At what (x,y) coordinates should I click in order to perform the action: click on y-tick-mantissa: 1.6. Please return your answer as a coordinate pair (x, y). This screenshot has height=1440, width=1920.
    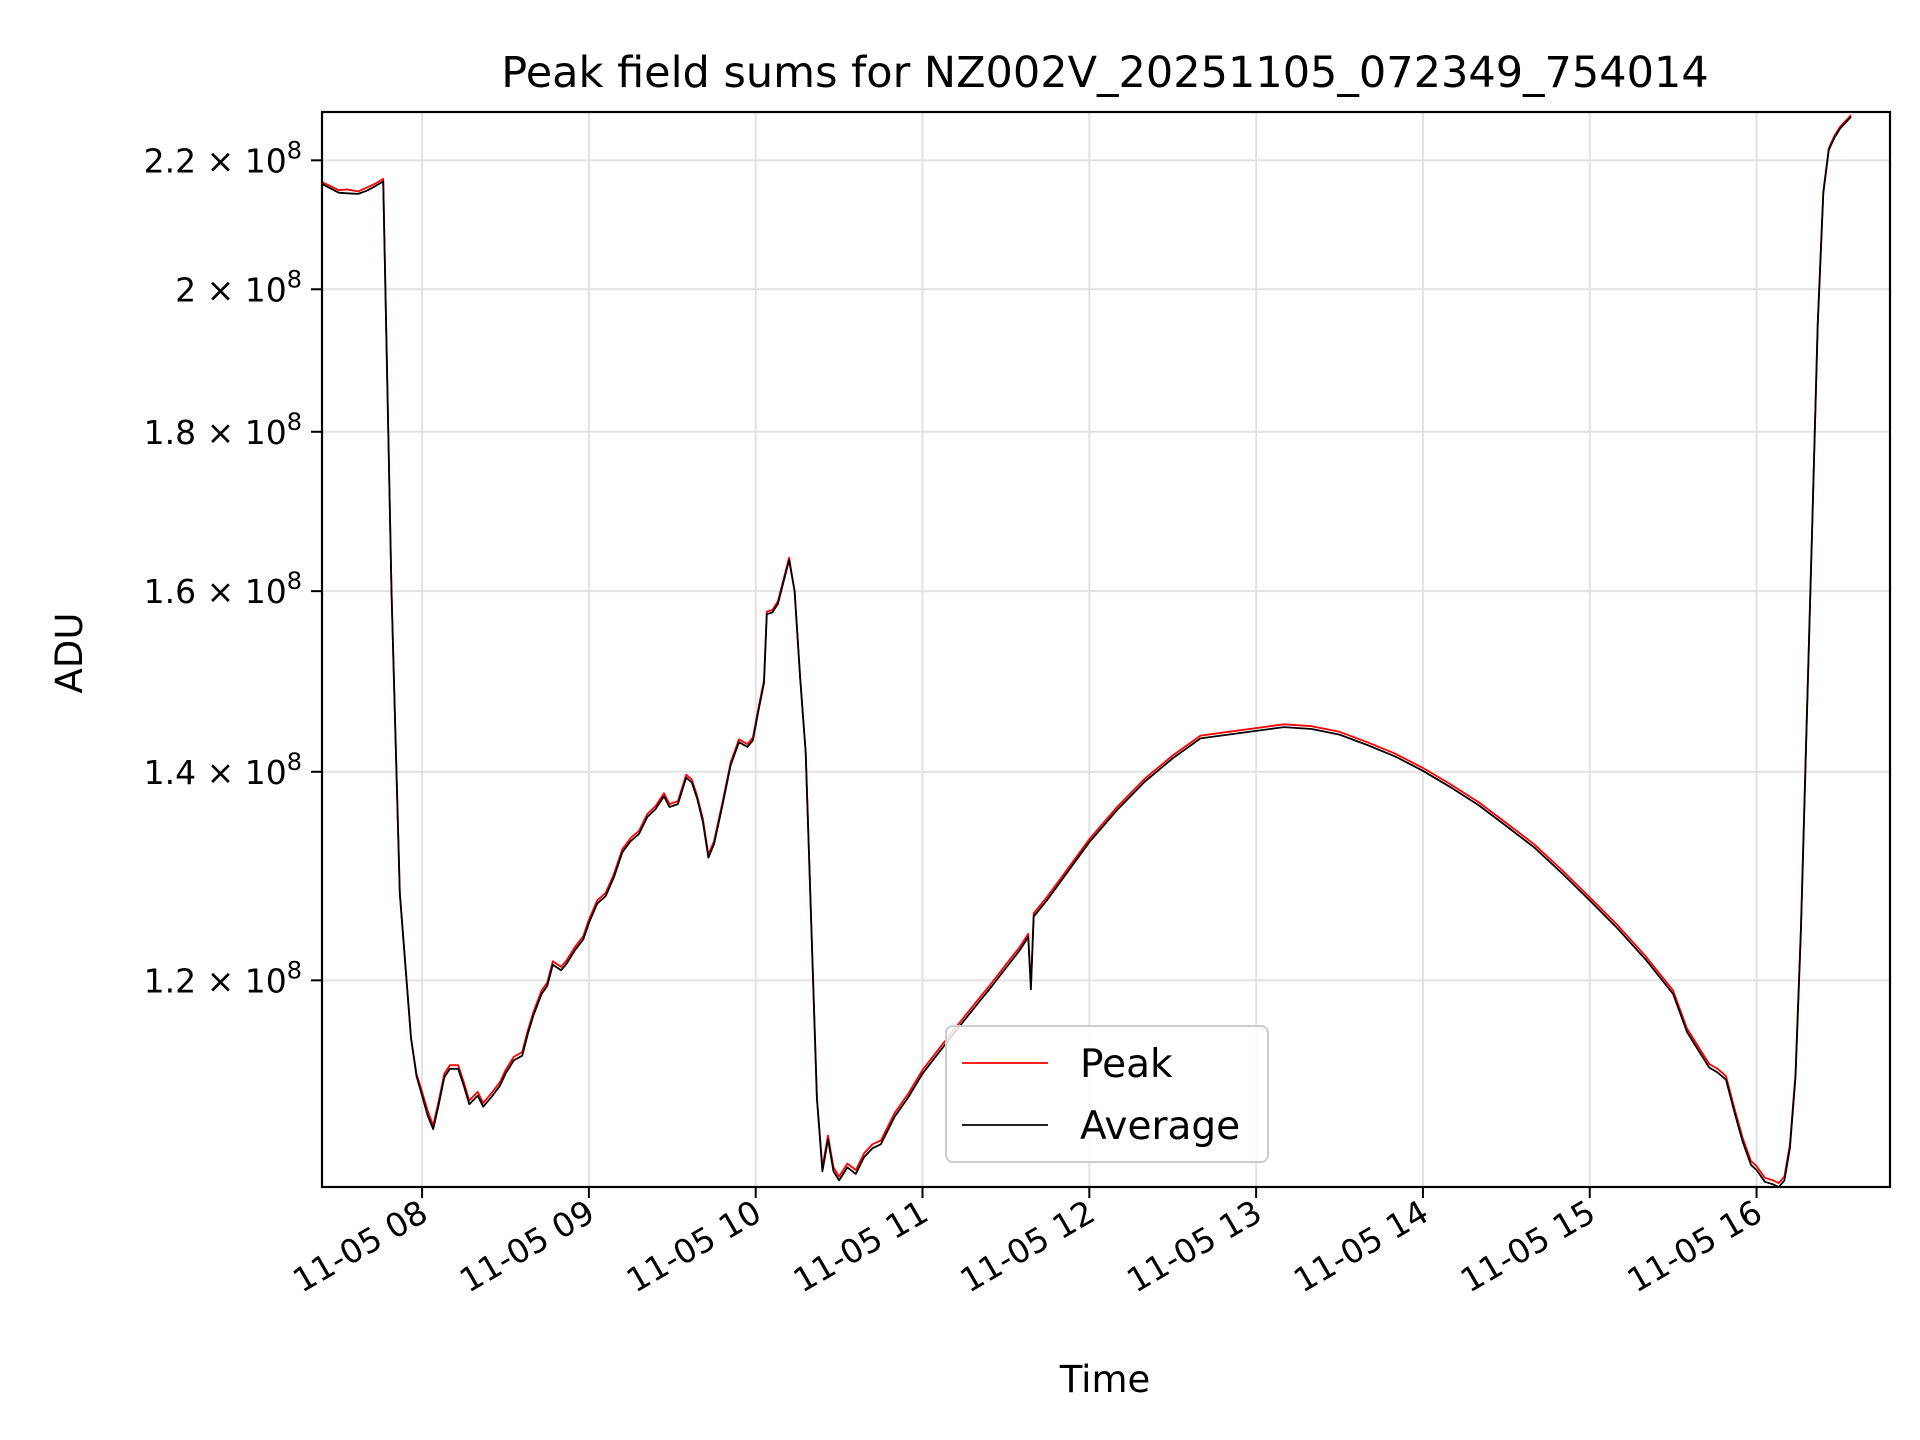
    Looking at the image, I should click on (170, 591).